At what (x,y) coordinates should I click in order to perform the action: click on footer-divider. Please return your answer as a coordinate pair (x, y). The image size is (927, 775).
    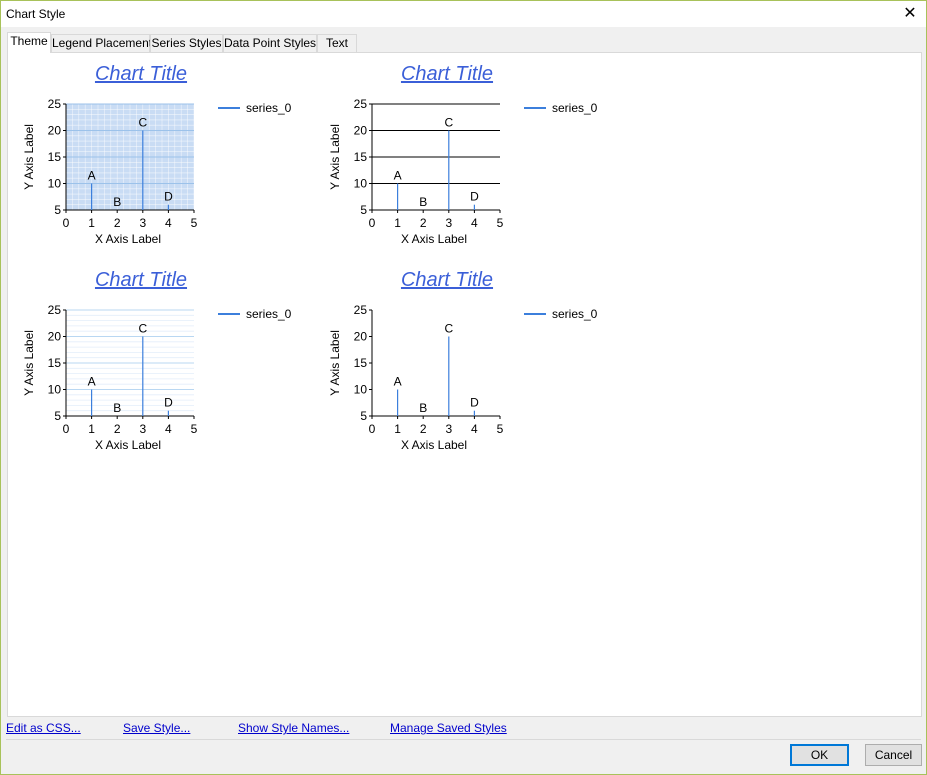
    Looking at the image, I should click on (463, 739).